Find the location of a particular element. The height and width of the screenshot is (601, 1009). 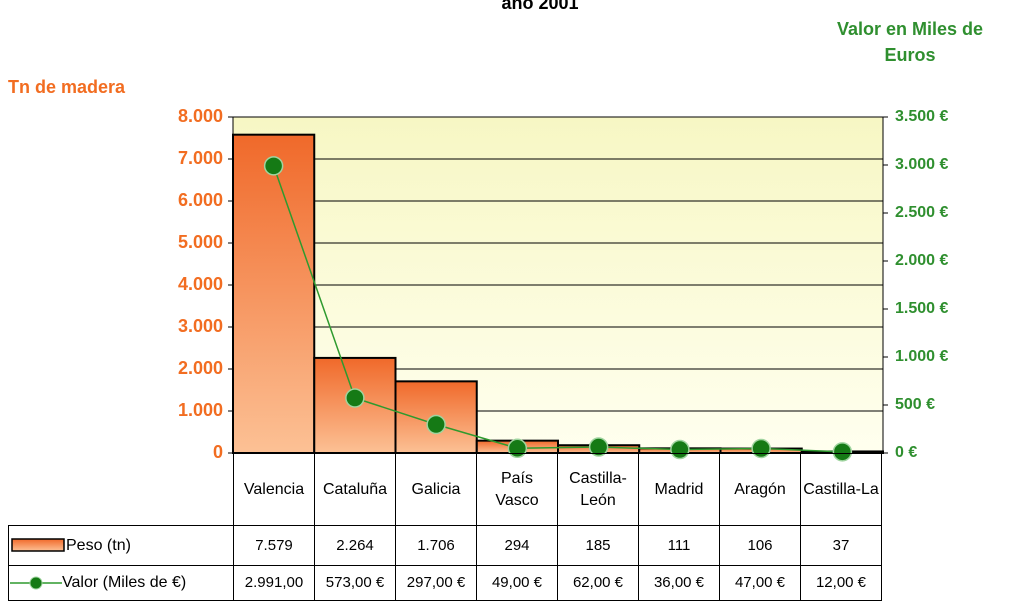

table-value: 2.264 is located at coordinates (355, 545).